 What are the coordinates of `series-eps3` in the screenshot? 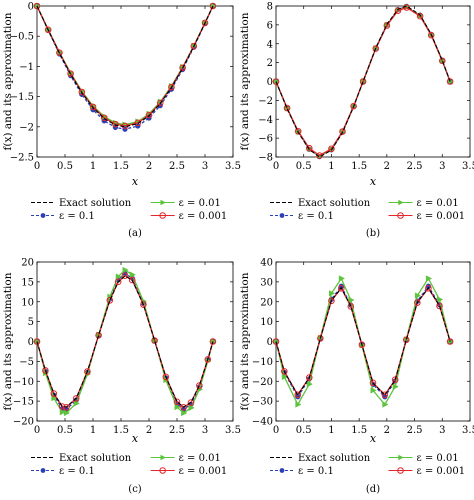 It's located at (363, 81).